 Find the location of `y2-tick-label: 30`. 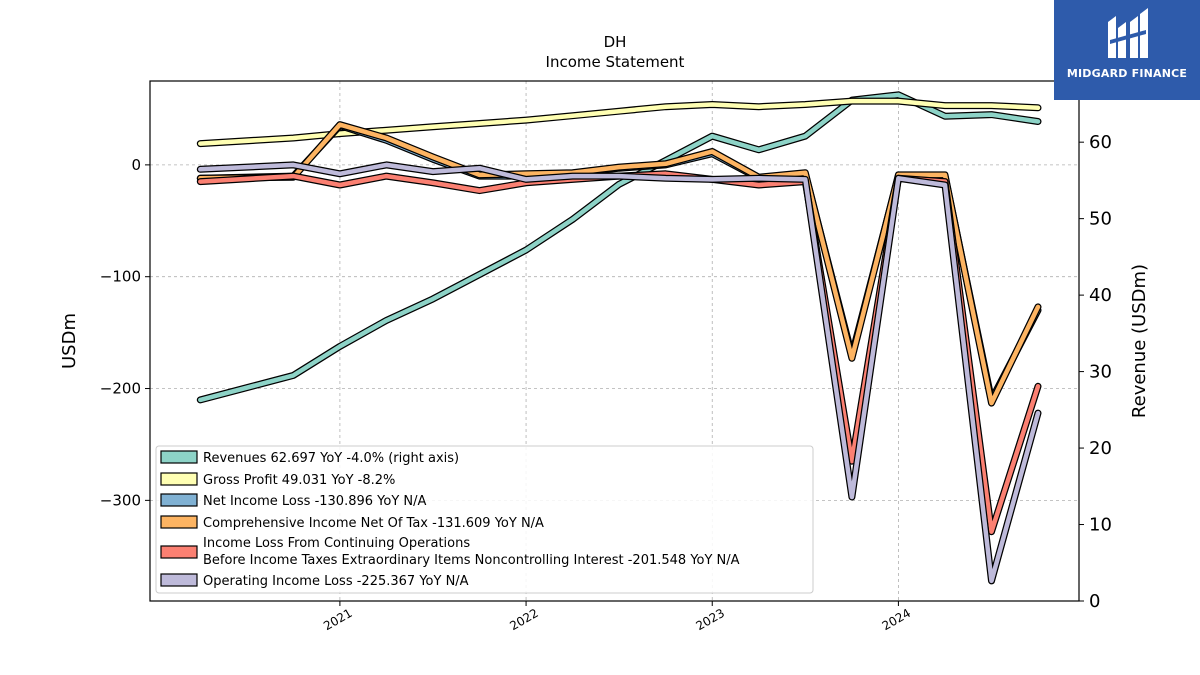

y2-tick-label: 30 is located at coordinates (1100, 372).